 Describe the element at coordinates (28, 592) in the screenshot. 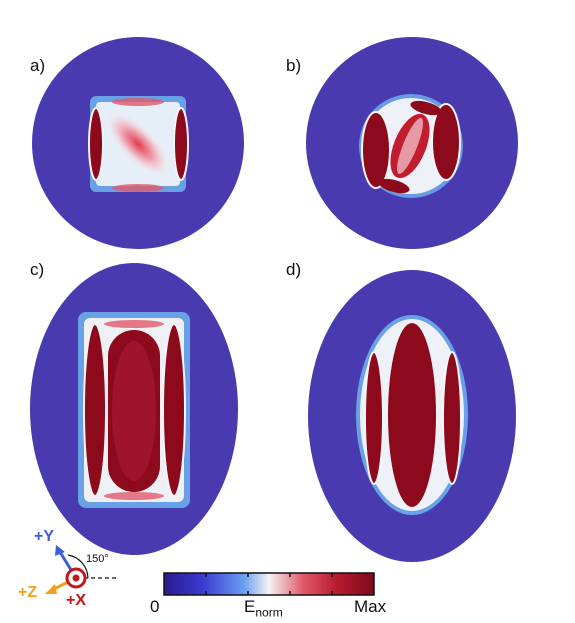

I see `axis-z-label: +Z` at that location.